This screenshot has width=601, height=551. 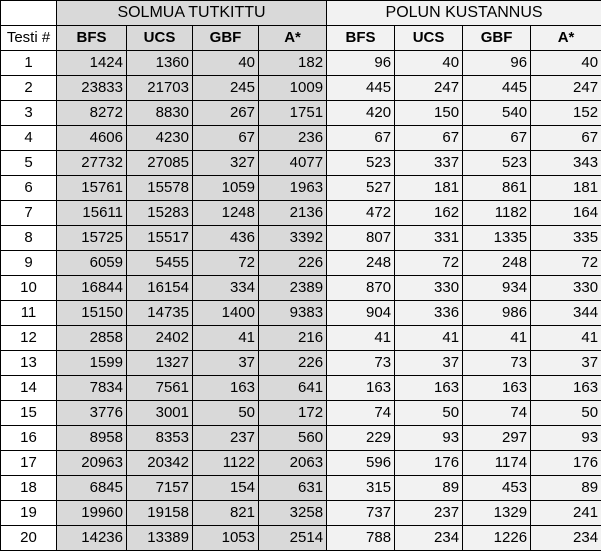 I want to click on cost-gbf-cell: 163, so click(x=497, y=388).